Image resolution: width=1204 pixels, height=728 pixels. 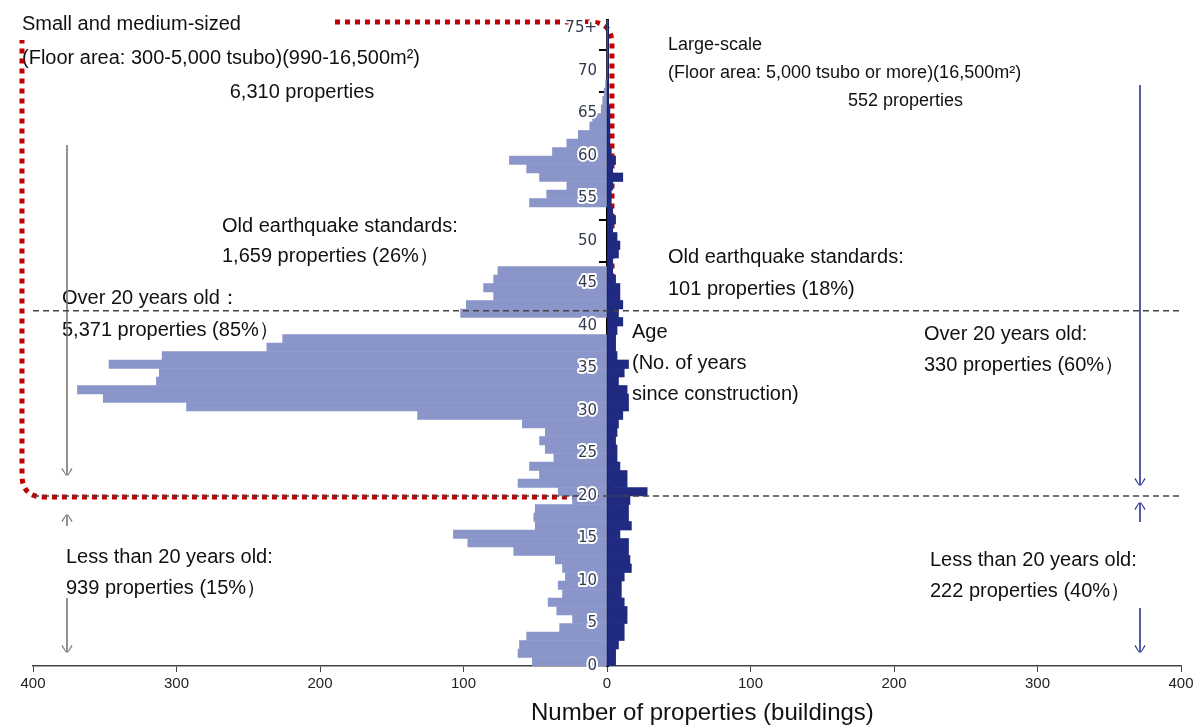 I want to click on annotation: Large-scale (Floor area: 5,000 tsubo or more)(16,500m²) 552 properties, so click(x=845, y=72).